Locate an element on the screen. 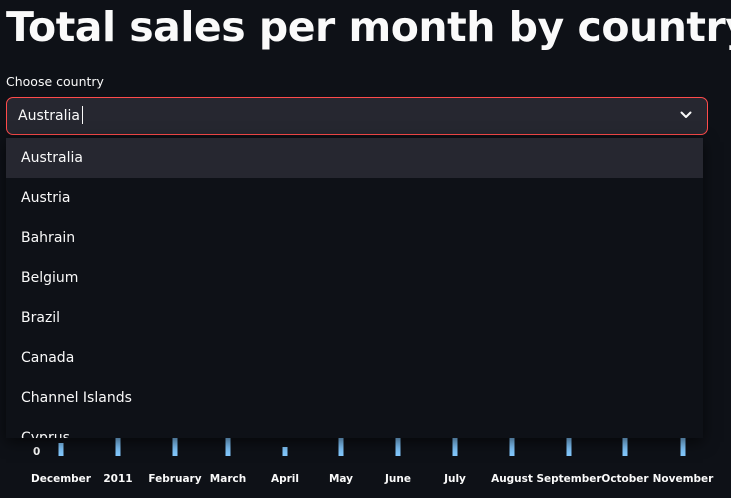 The height and width of the screenshot is (498, 731). text-cursor is located at coordinates (82, 114).